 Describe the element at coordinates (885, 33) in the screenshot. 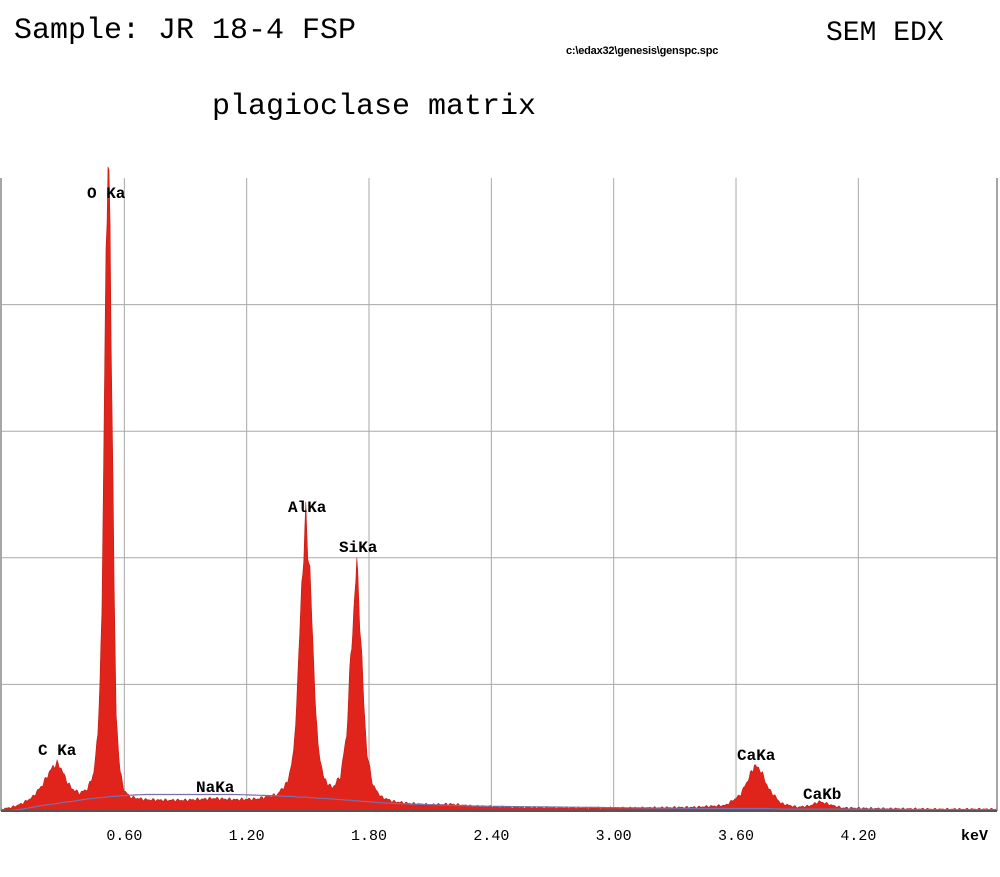

I see `instrument-label: SEM EDX` at that location.